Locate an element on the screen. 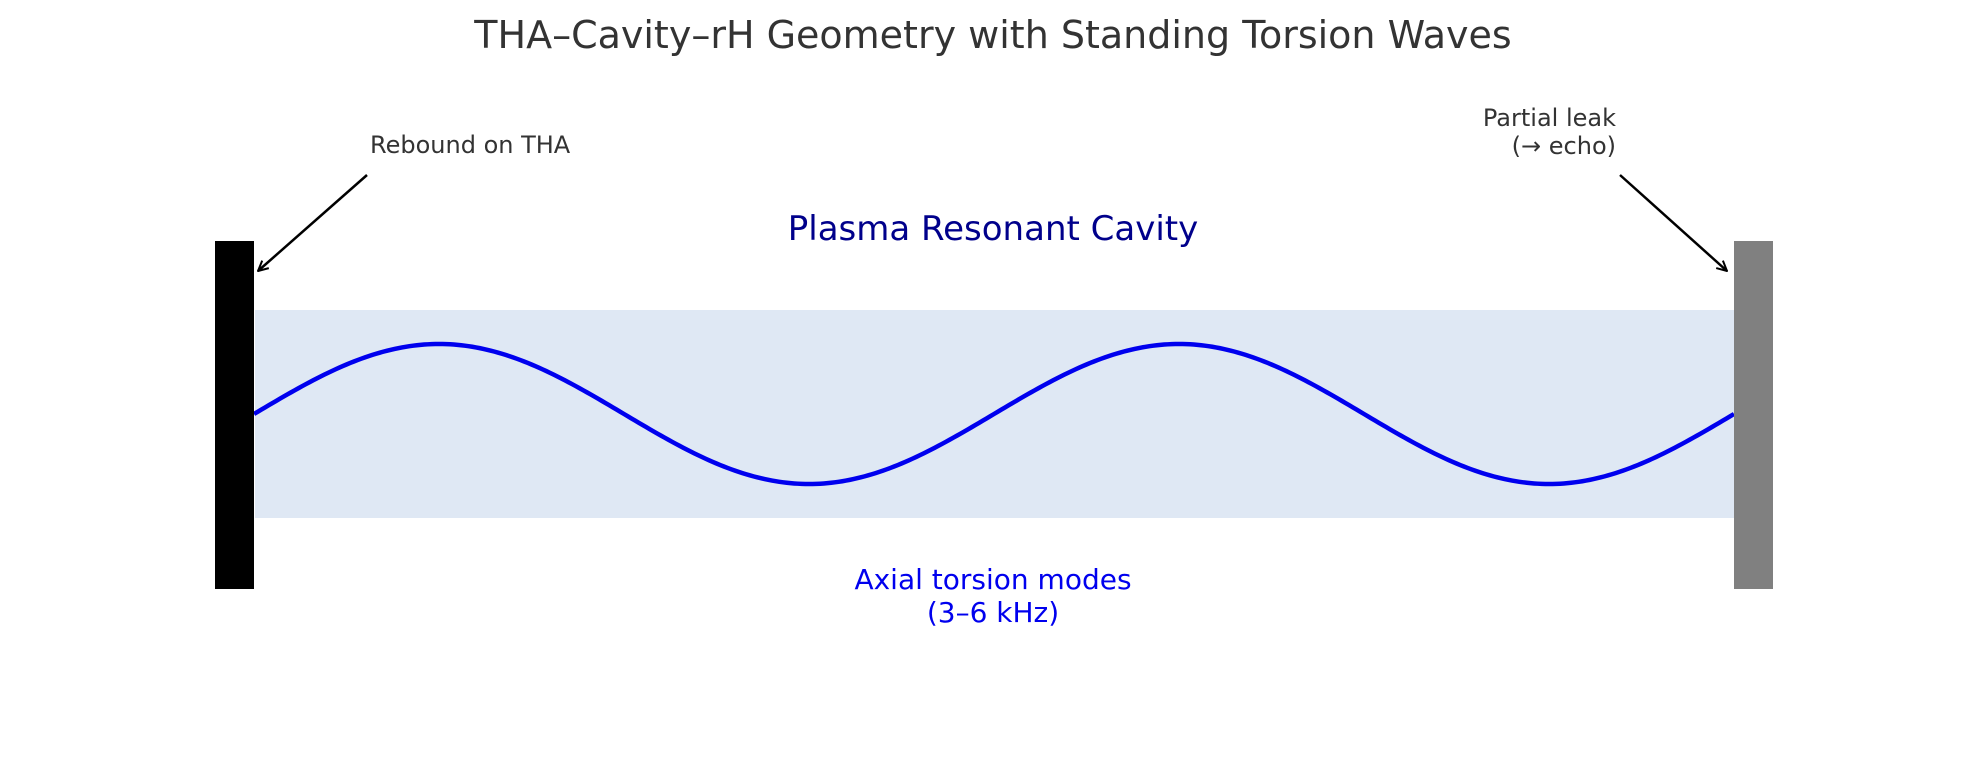  modes-label-line1: Axial torsion modes is located at coordinates (992, 579).